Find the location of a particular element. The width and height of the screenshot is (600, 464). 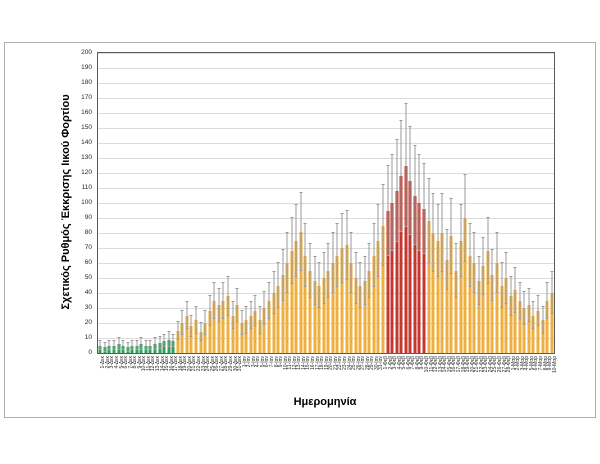

y-tick-label: 180 is located at coordinates (86, 82).